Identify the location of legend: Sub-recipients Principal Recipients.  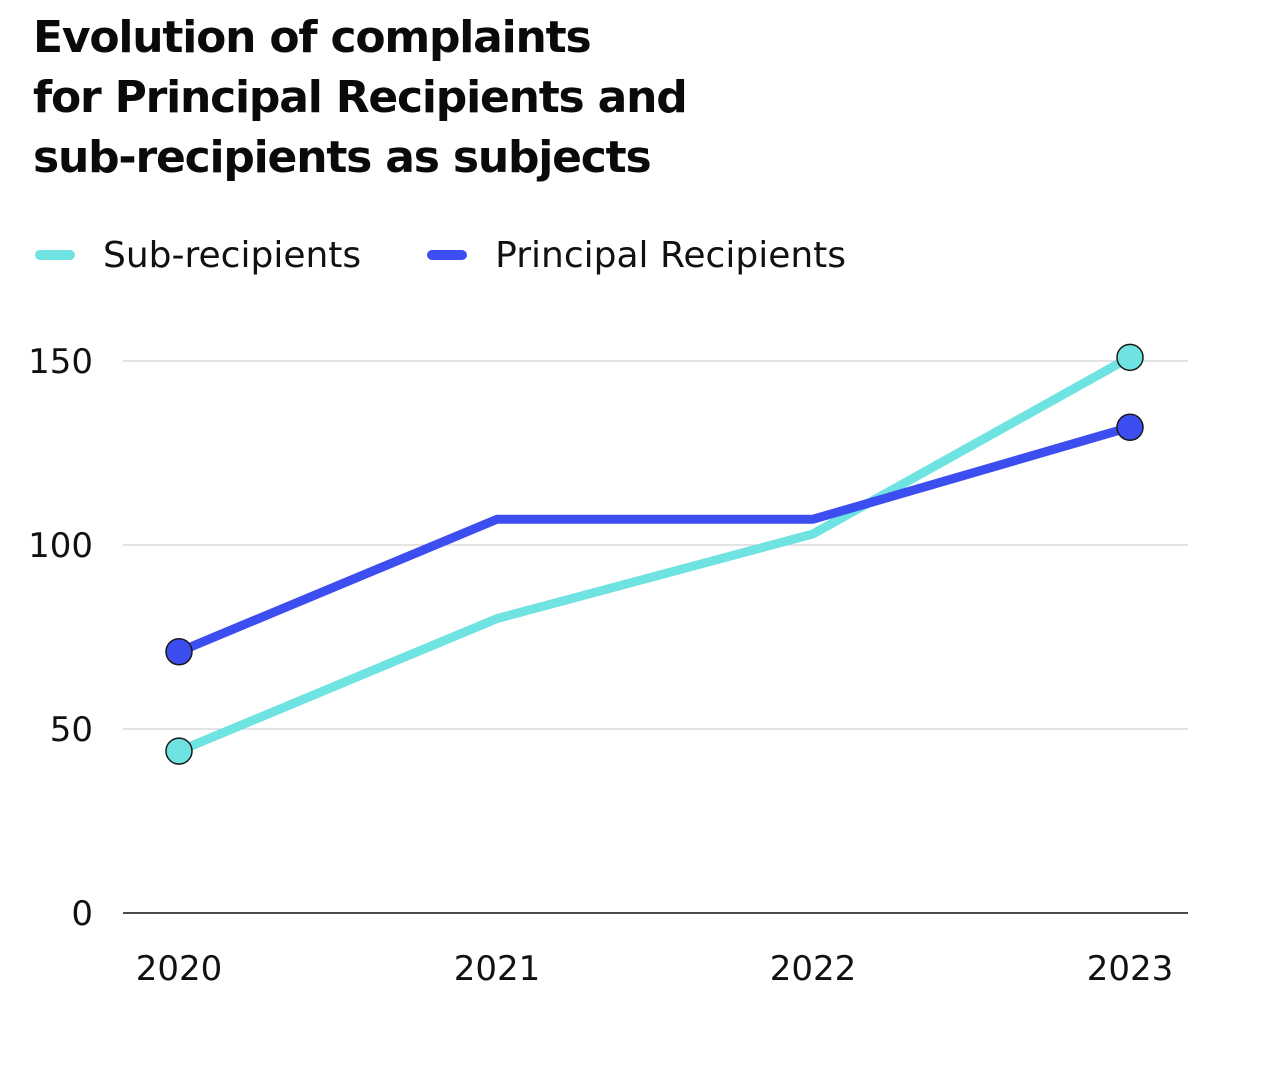
(473, 255).